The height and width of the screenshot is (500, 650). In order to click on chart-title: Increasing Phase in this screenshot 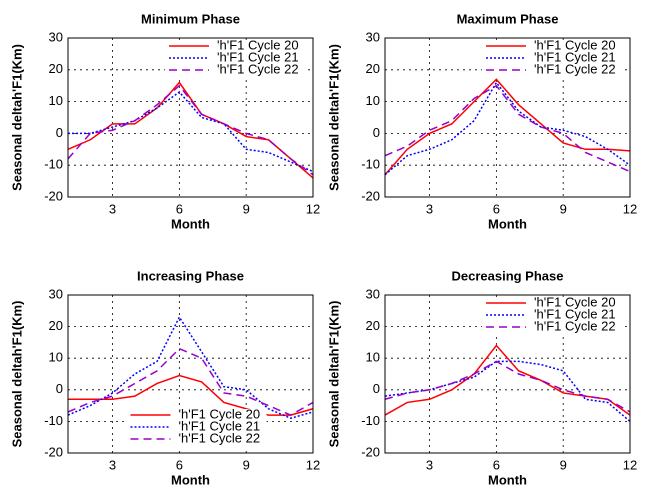, I will do `click(190, 275)`.